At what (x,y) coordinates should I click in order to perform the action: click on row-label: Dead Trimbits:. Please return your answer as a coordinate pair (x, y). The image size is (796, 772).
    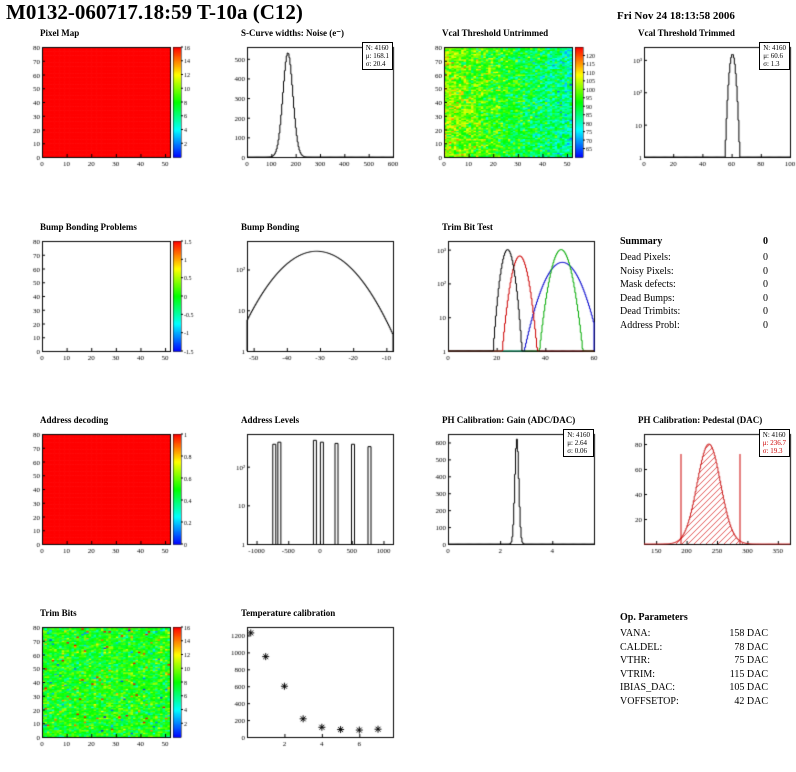
    Looking at the image, I should click on (650, 311).